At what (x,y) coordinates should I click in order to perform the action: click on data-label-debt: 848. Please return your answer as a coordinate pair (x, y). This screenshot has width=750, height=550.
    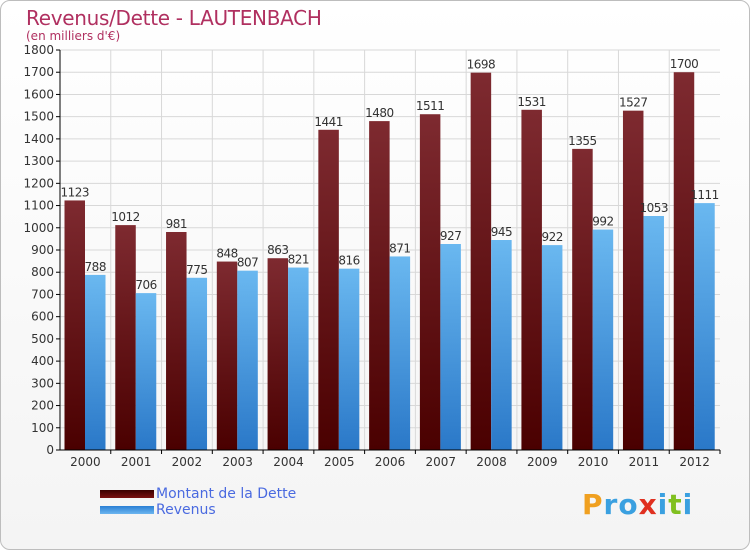
    Looking at the image, I should click on (226, 254).